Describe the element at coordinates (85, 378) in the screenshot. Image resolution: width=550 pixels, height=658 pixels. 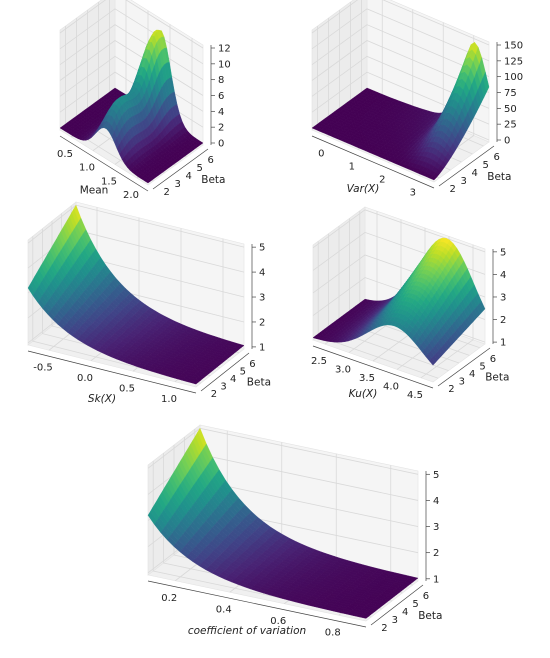
I see `x-tick-label: 0.0` at that location.